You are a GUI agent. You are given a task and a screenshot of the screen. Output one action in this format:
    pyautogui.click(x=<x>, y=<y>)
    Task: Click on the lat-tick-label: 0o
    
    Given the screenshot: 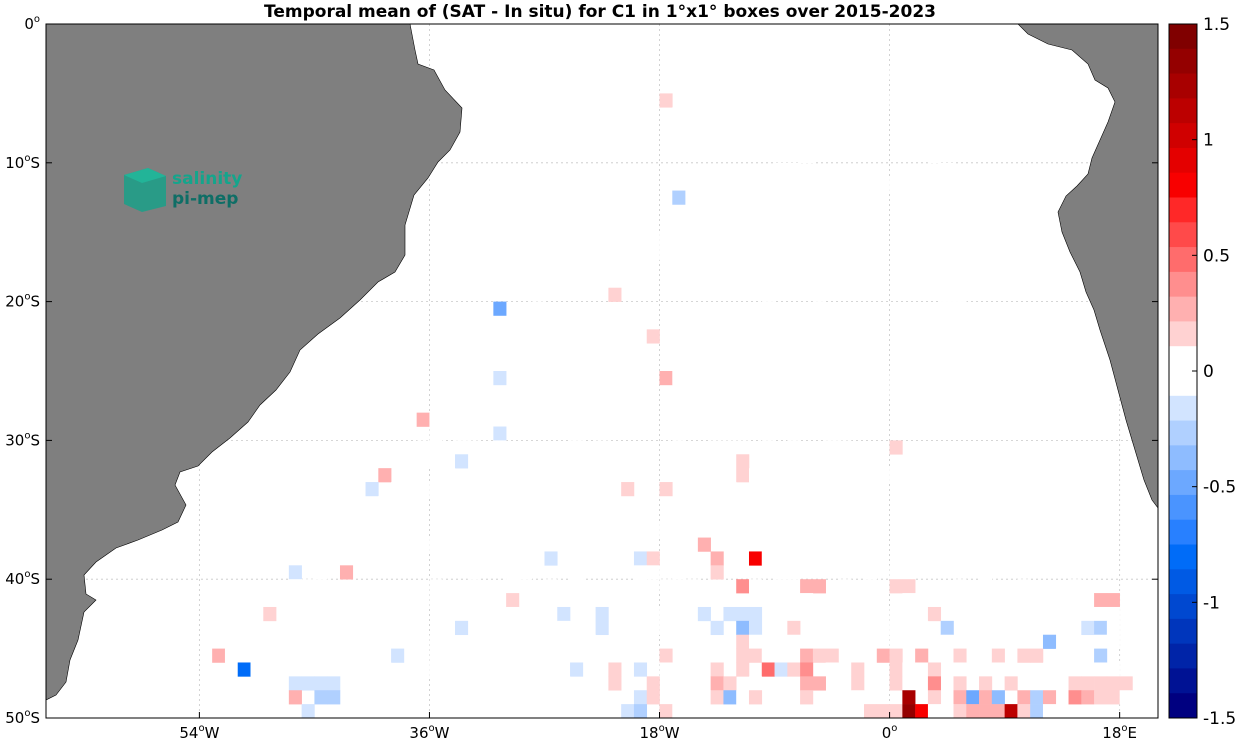 What is the action you would take?
    pyautogui.click(x=32, y=23)
    